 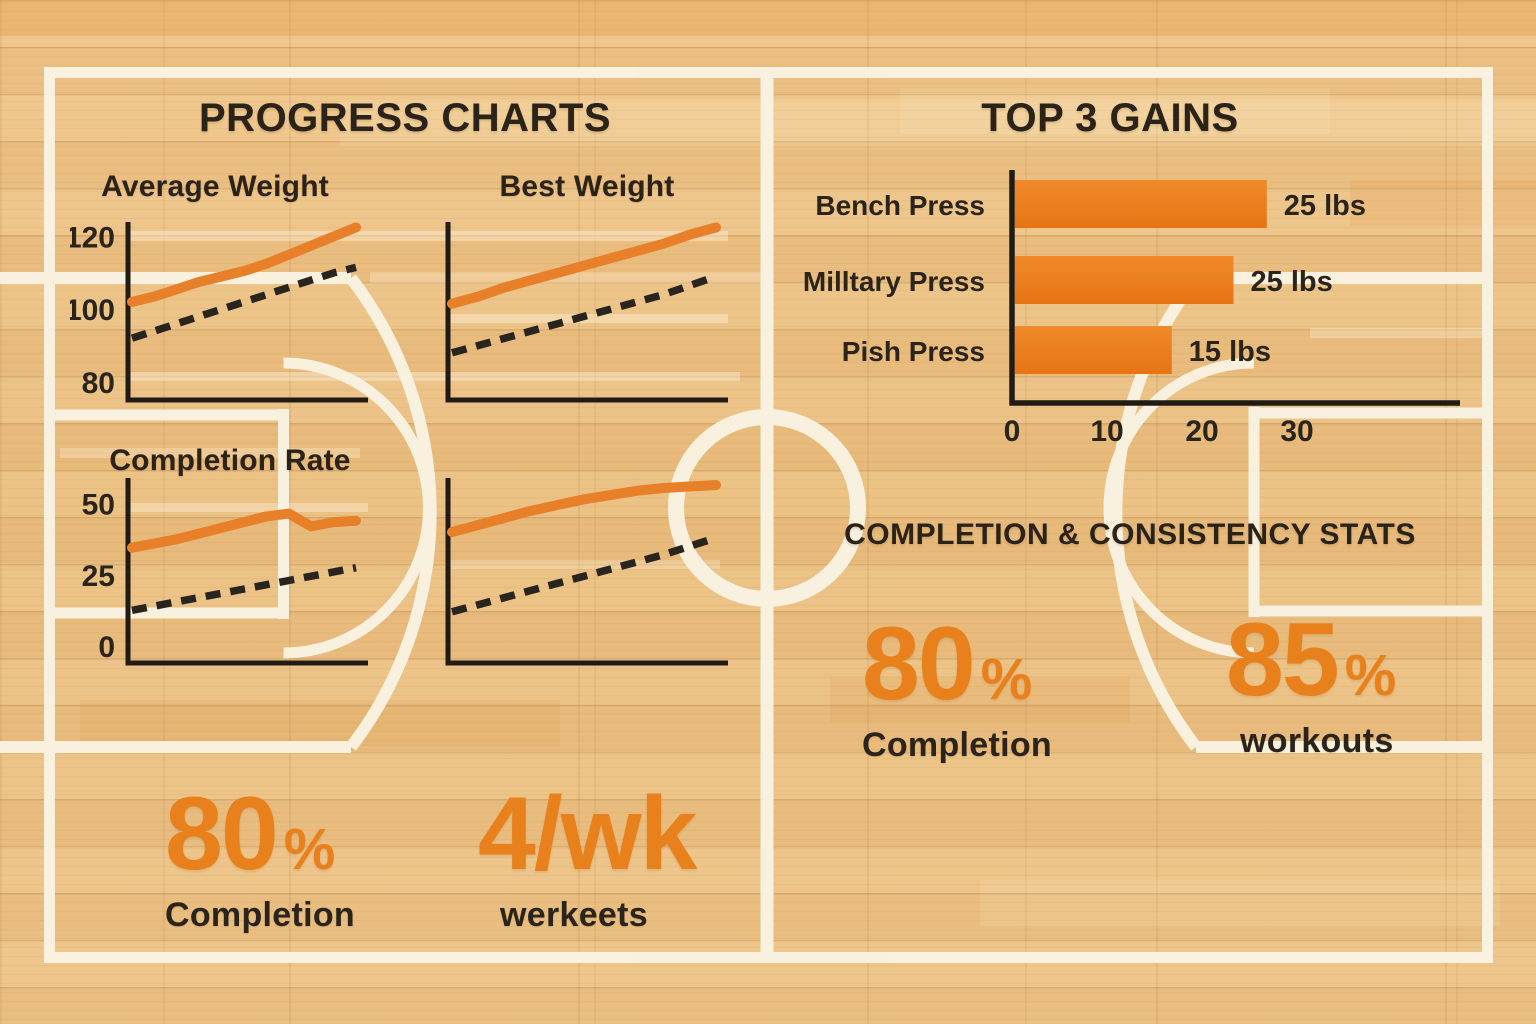 I want to click on stat-workouts-per-week: 4/wk werkeets, so click(x=590, y=858).